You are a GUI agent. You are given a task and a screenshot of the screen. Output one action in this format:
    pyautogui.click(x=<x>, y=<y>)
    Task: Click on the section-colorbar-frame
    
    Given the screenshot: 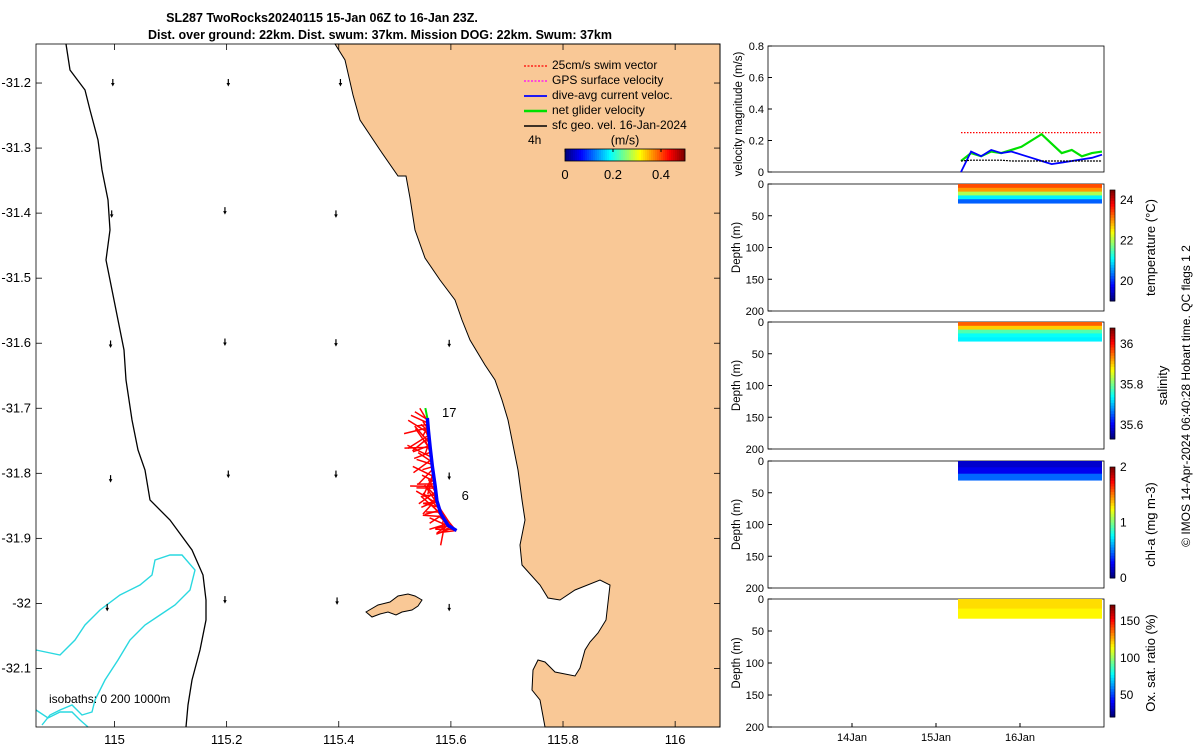 What is the action you would take?
    pyautogui.click(x=1112, y=661)
    